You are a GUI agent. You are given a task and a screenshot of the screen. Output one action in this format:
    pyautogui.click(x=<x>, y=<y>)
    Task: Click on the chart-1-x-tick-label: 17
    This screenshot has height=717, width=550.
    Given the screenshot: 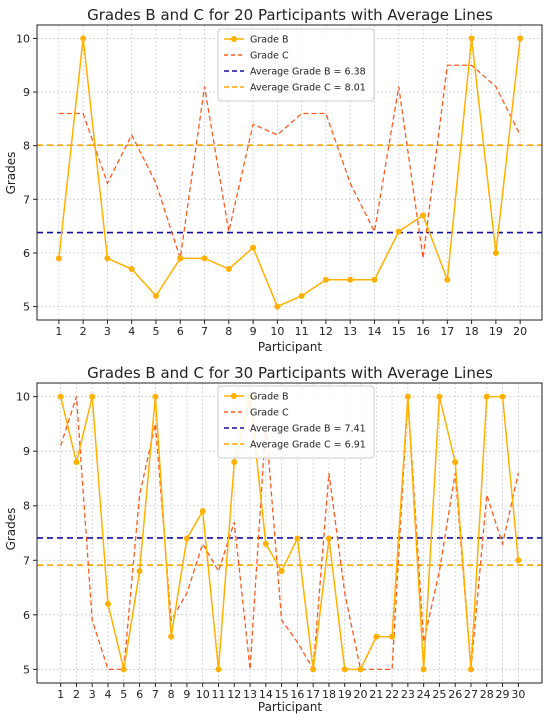 What is the action you would take?
    pyautogui.click(x=447, y=331)
    